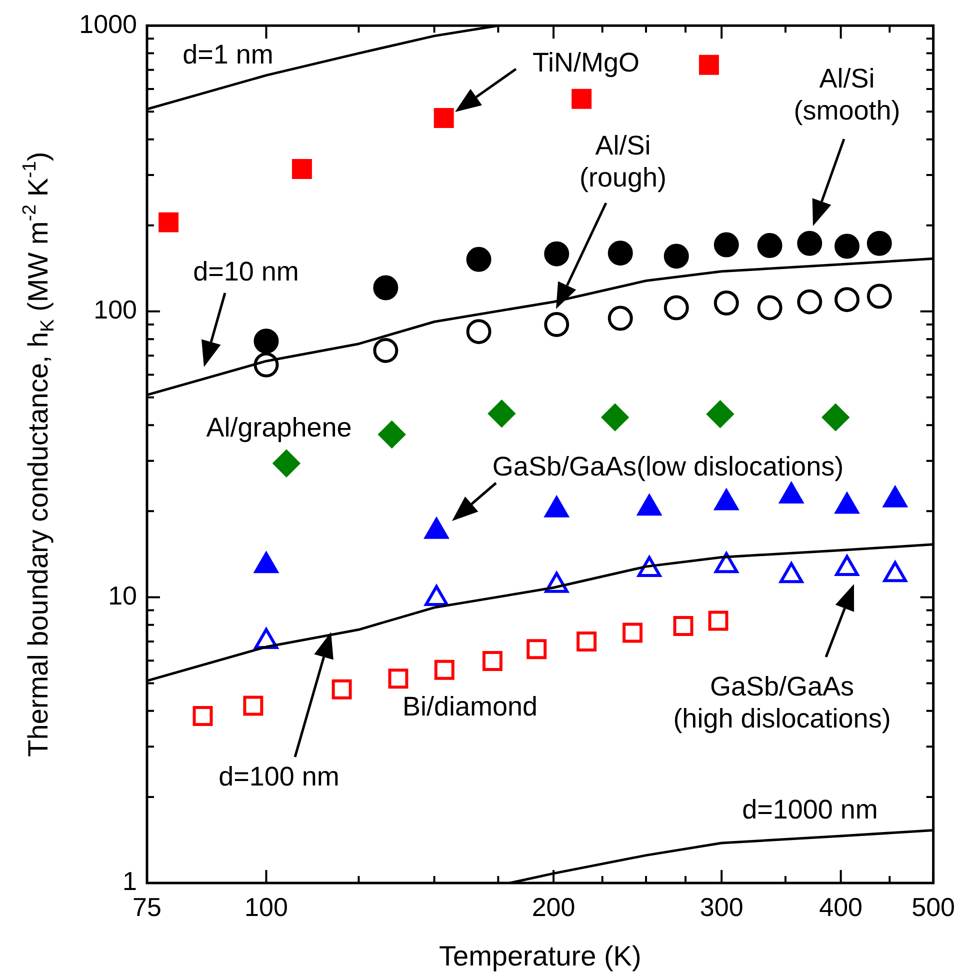 The height and width of the screenshot is (978, 965). I want to click on annotation: Bi/diamond, so click(470, 706).